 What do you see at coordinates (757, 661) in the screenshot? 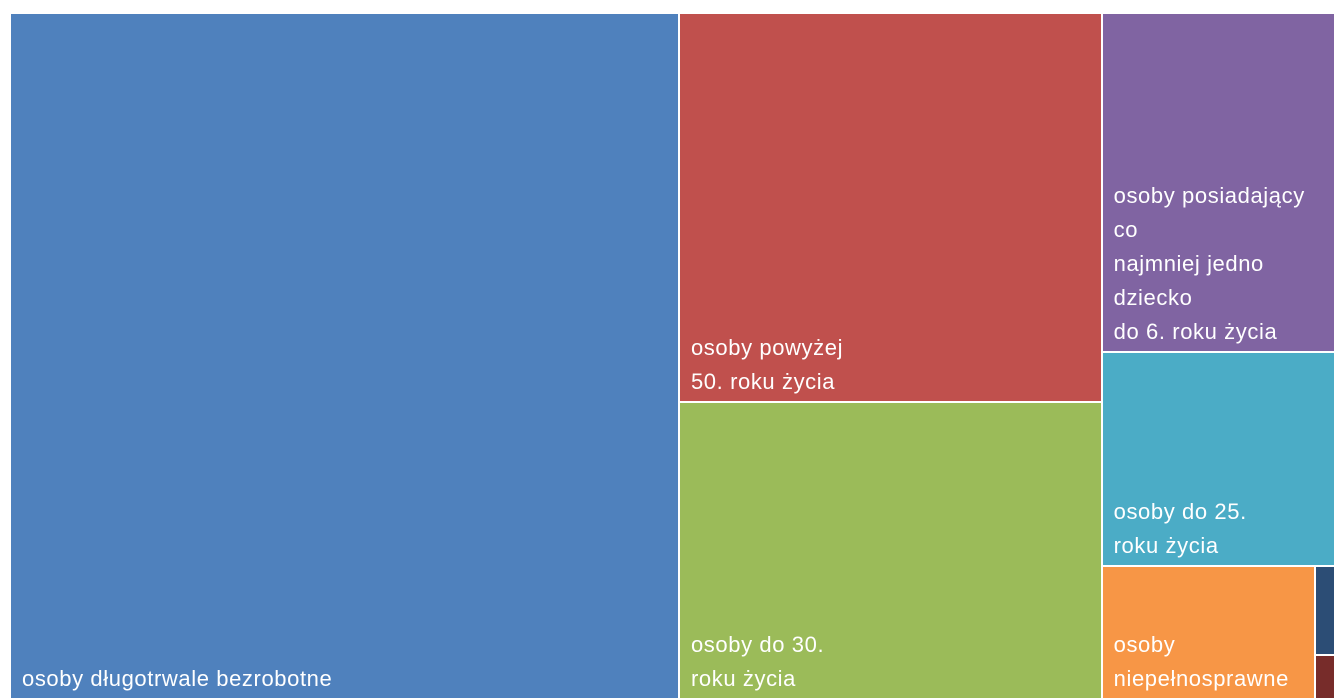
I see `treemap-tile-label: osoby do 30. roku życia` at bounding box center [757, 661].